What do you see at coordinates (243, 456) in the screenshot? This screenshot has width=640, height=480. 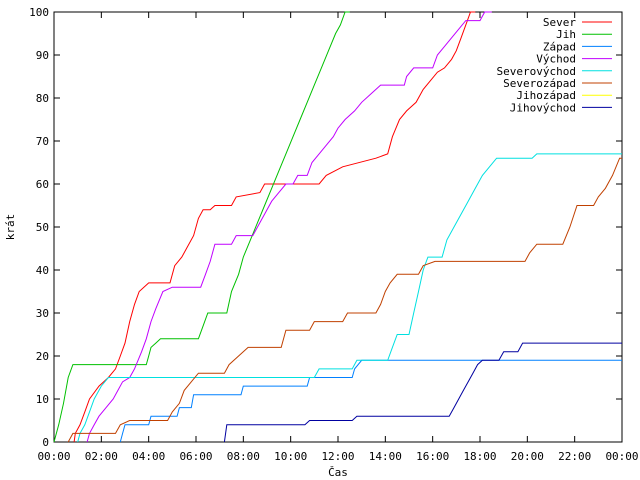 I see `x-tick-label: 08:00` at bounding box center [243, 456].